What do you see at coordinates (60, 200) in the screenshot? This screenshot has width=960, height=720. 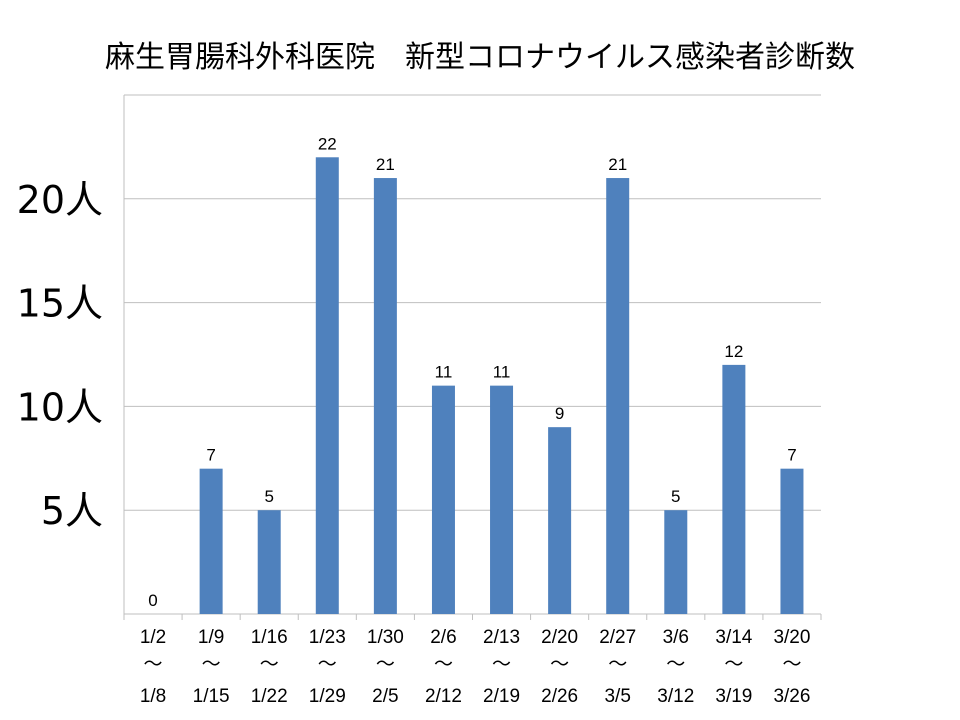 I see `y-tick-label: 20人` at bounding box center [60, 200].